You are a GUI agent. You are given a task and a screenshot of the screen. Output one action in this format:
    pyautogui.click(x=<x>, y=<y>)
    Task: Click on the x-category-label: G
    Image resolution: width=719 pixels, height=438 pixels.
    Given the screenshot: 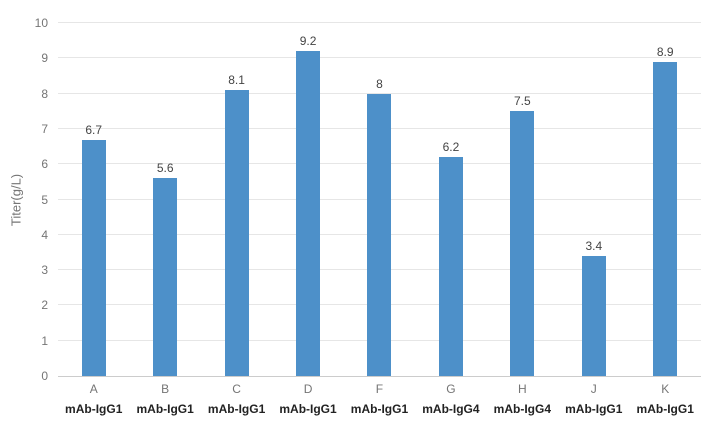 What is the action you would take?
    pyautogui.click(x=451, y=389)
    